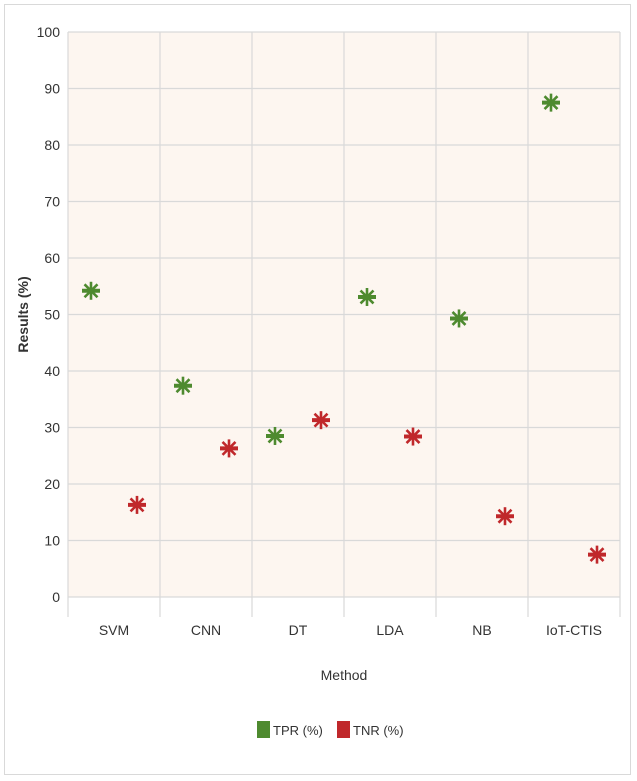 The image size is (637, 781). What do you see at coordinates (52, 258) in the screenshot?
I see `y-tick-label: 60` at bounding box center [52, 258].